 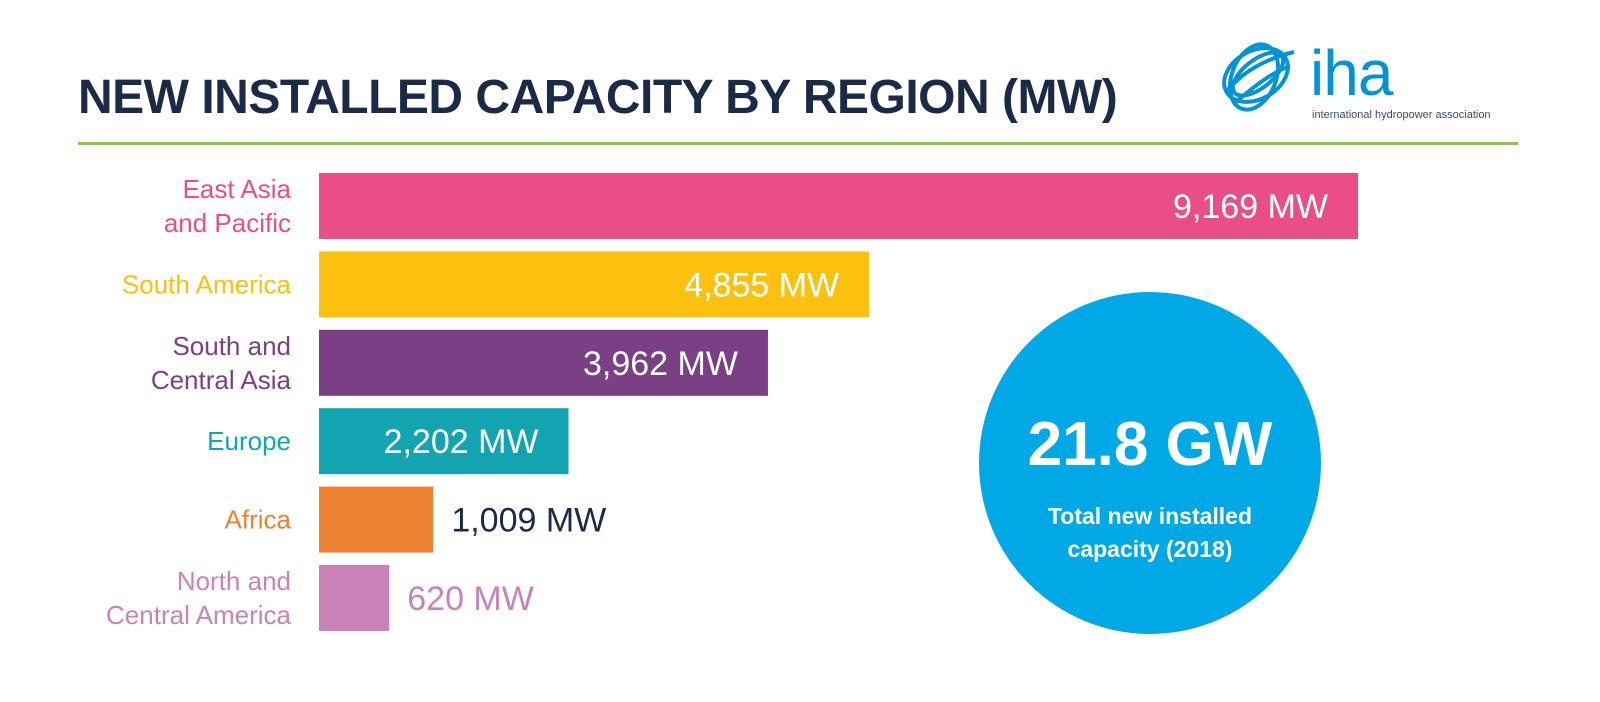 I want to click on category-label-0-line-1: and Pacific, so click(x=227, y=223).